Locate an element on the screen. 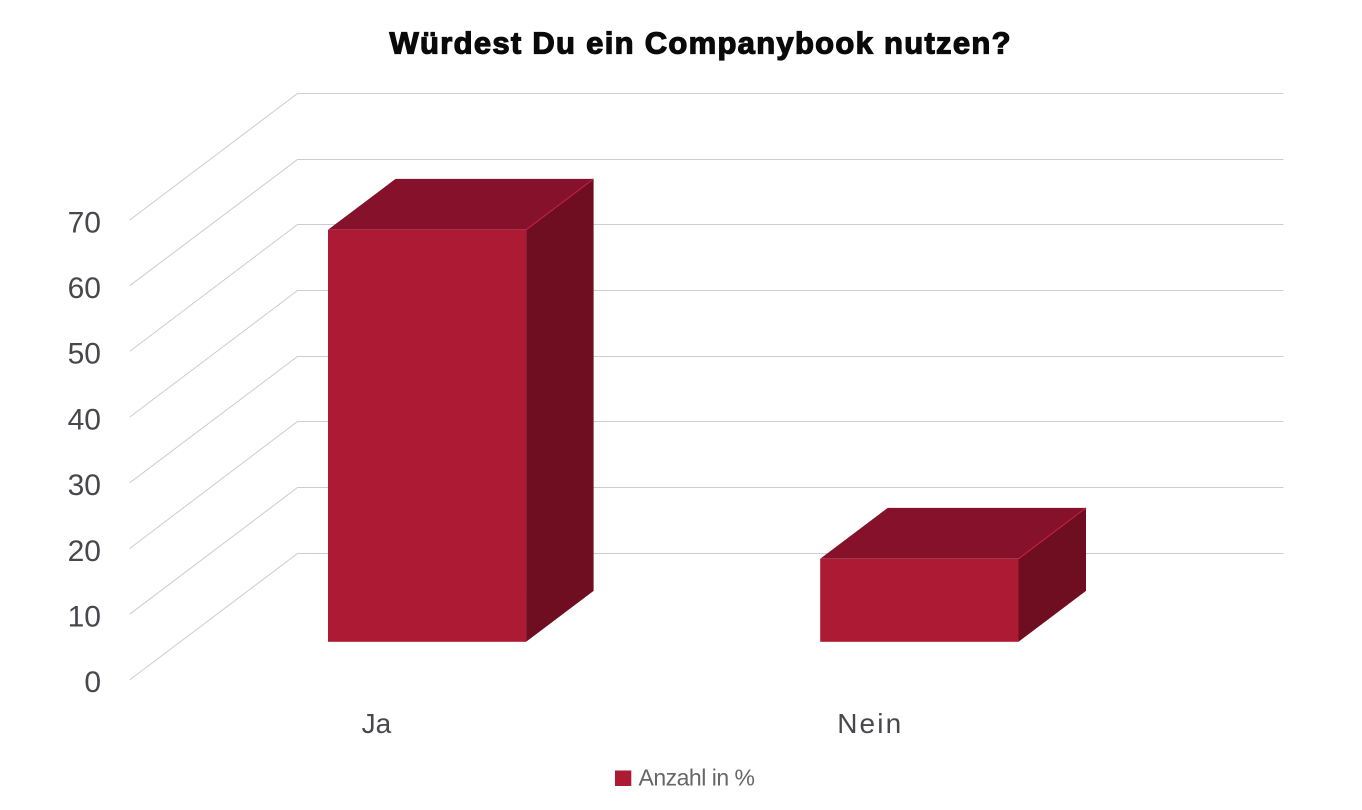 The height and width of the screenshot is (810, 1362). svg-text:Würdest Du ein Companybook nut: Würdest Du ein Companybook nutzen? is located at coordinates (700, 43).